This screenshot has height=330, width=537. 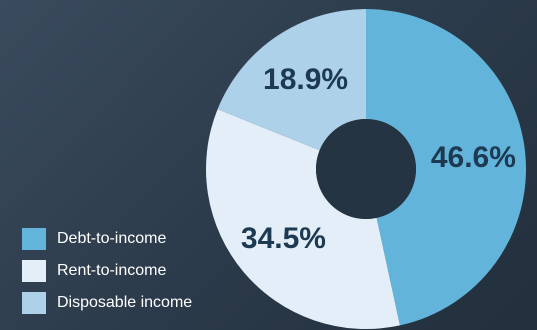 I want to click on legend-label-disposable-income: Disposable income, so click(x=125, y=302).